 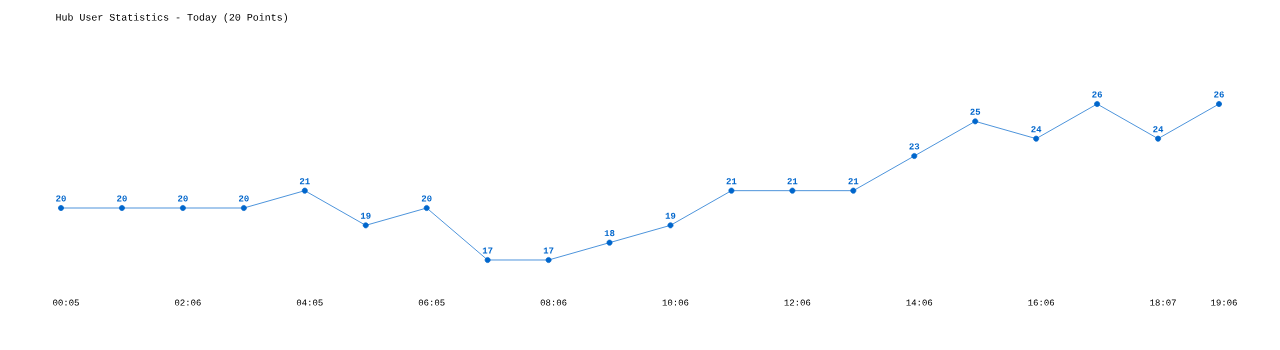 I want to click on data-label: 25, so click(x=975, y=111).